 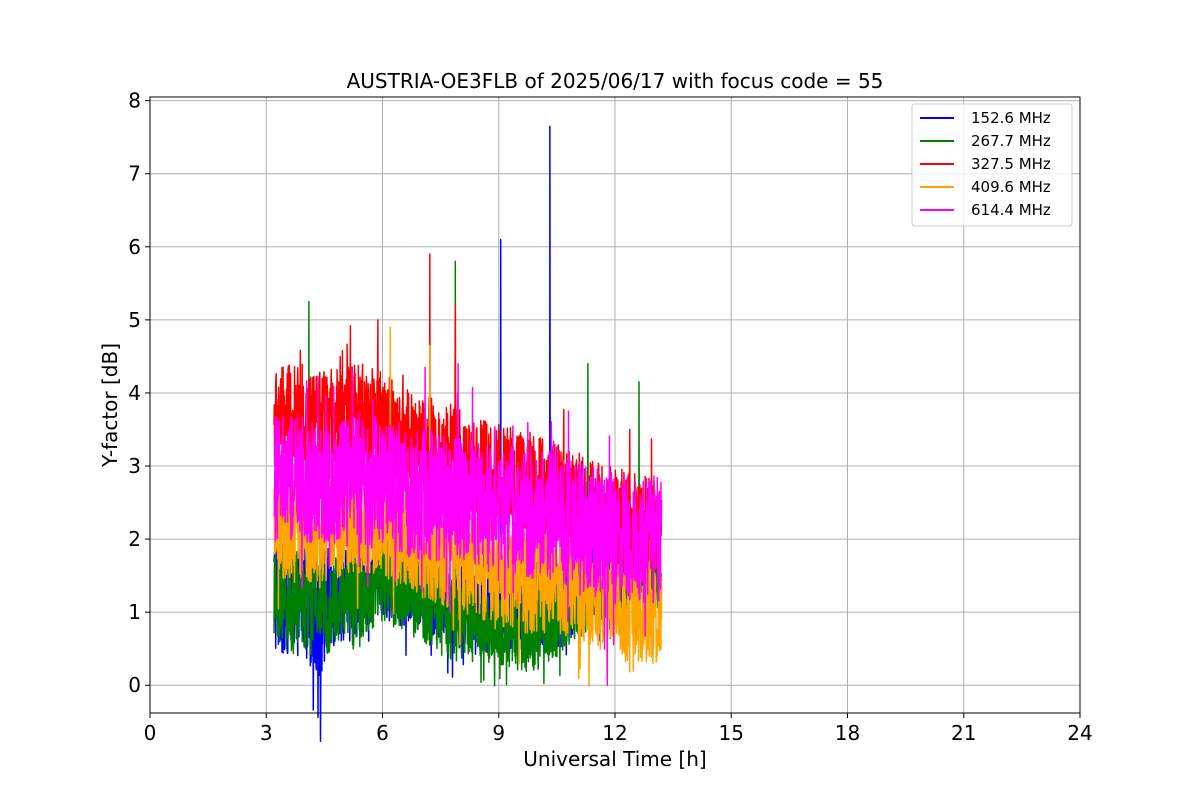 I want to click on y-tick-label: 1, so click(x=134, y=612).